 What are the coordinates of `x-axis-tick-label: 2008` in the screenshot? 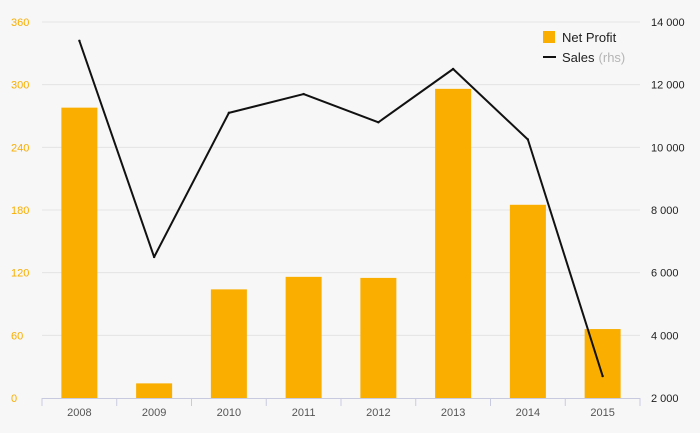 It's located at (79, 413).